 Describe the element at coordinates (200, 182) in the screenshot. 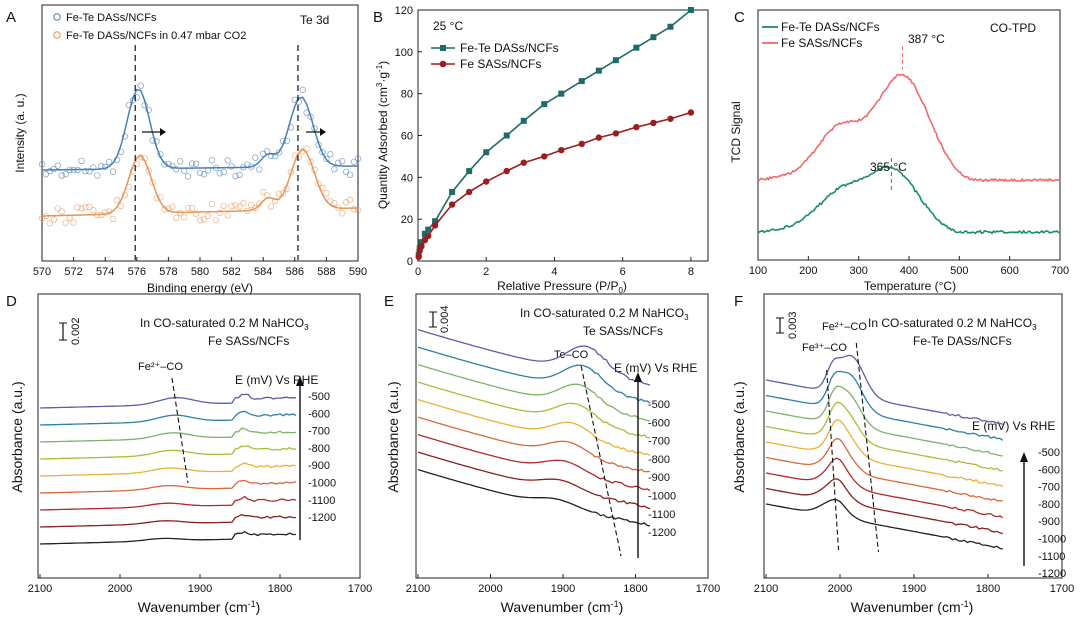

I see `fit-line-orange` at that location.